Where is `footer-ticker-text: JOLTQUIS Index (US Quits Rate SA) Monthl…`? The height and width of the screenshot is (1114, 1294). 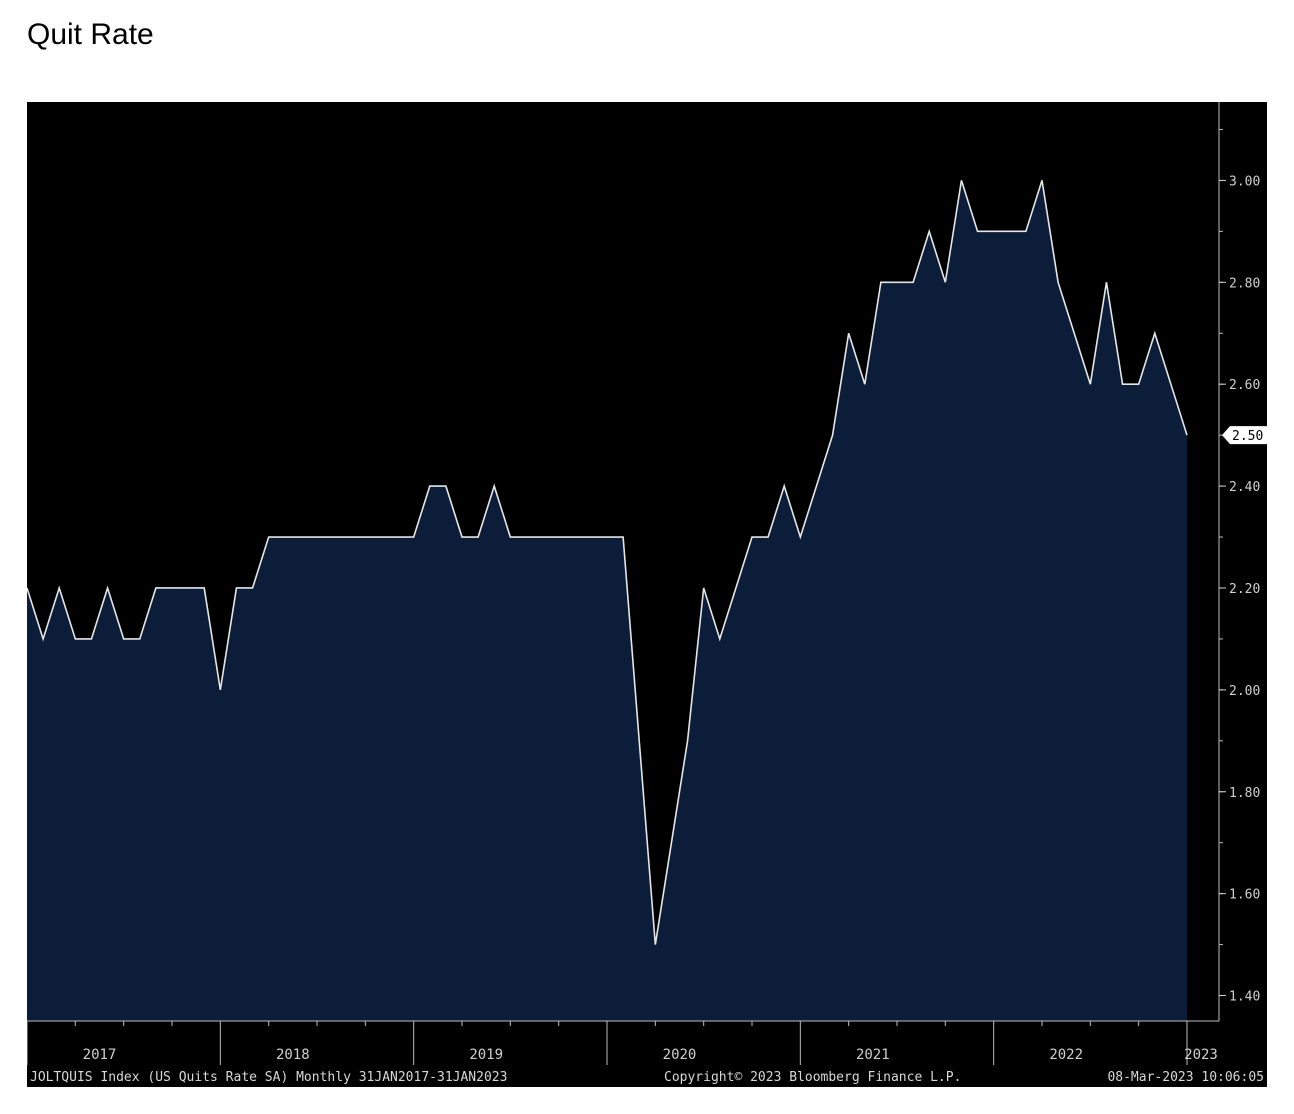
footer-ticker-text: JOLTQUIS Index (US Quits Rate SA) Monthl… is located at coordinates (268, 1077).